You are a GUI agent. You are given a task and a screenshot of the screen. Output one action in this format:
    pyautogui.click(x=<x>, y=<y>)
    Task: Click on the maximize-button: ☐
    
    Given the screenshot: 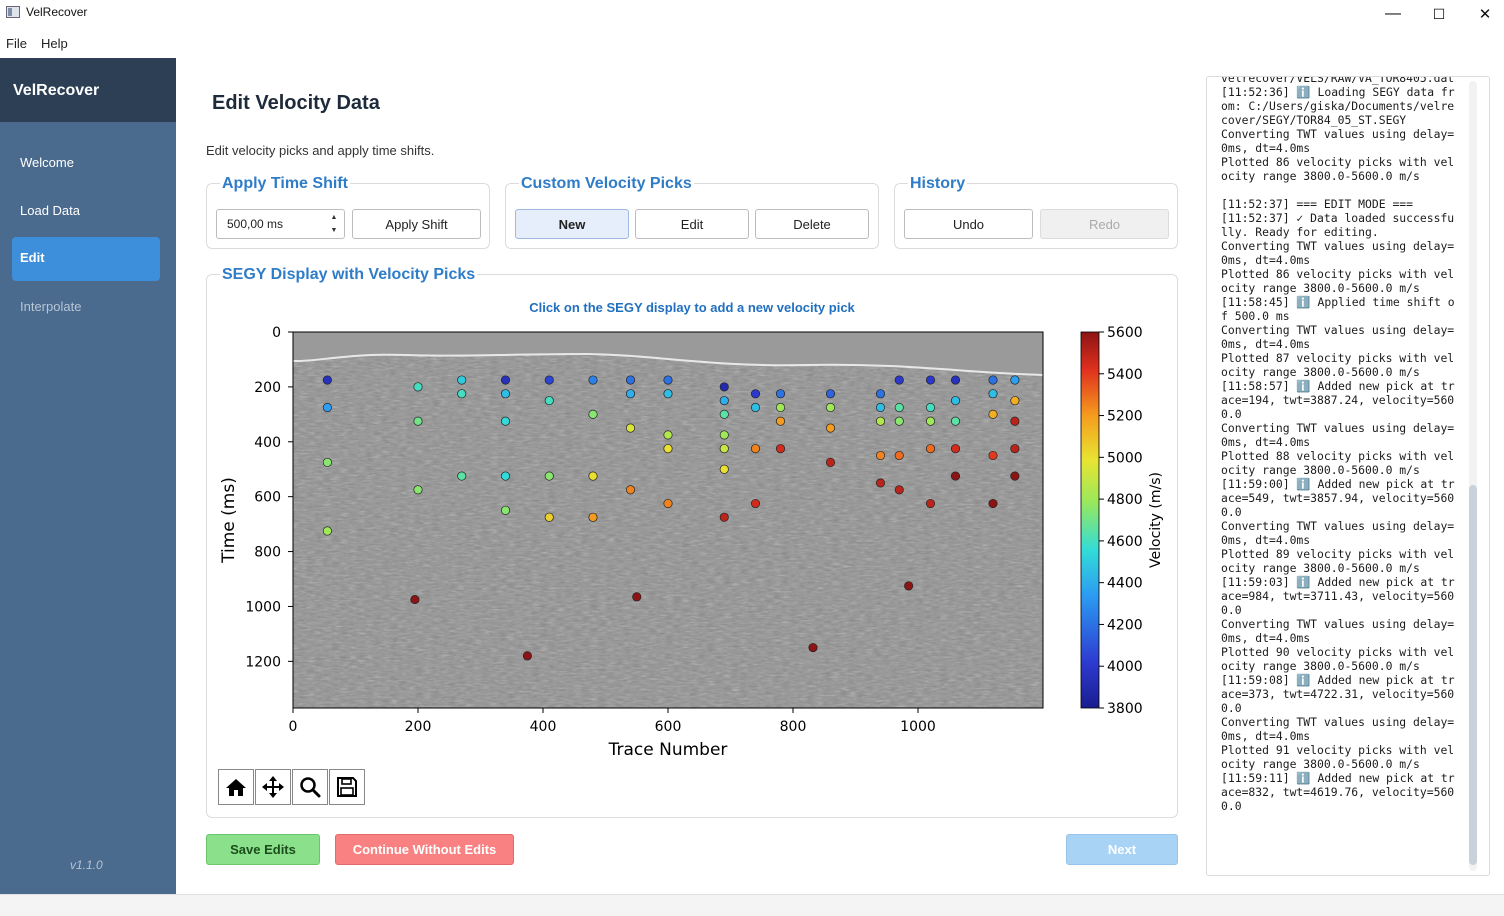 What is the action you would take?
    pyautogui.click(x=1439, y=13)
    